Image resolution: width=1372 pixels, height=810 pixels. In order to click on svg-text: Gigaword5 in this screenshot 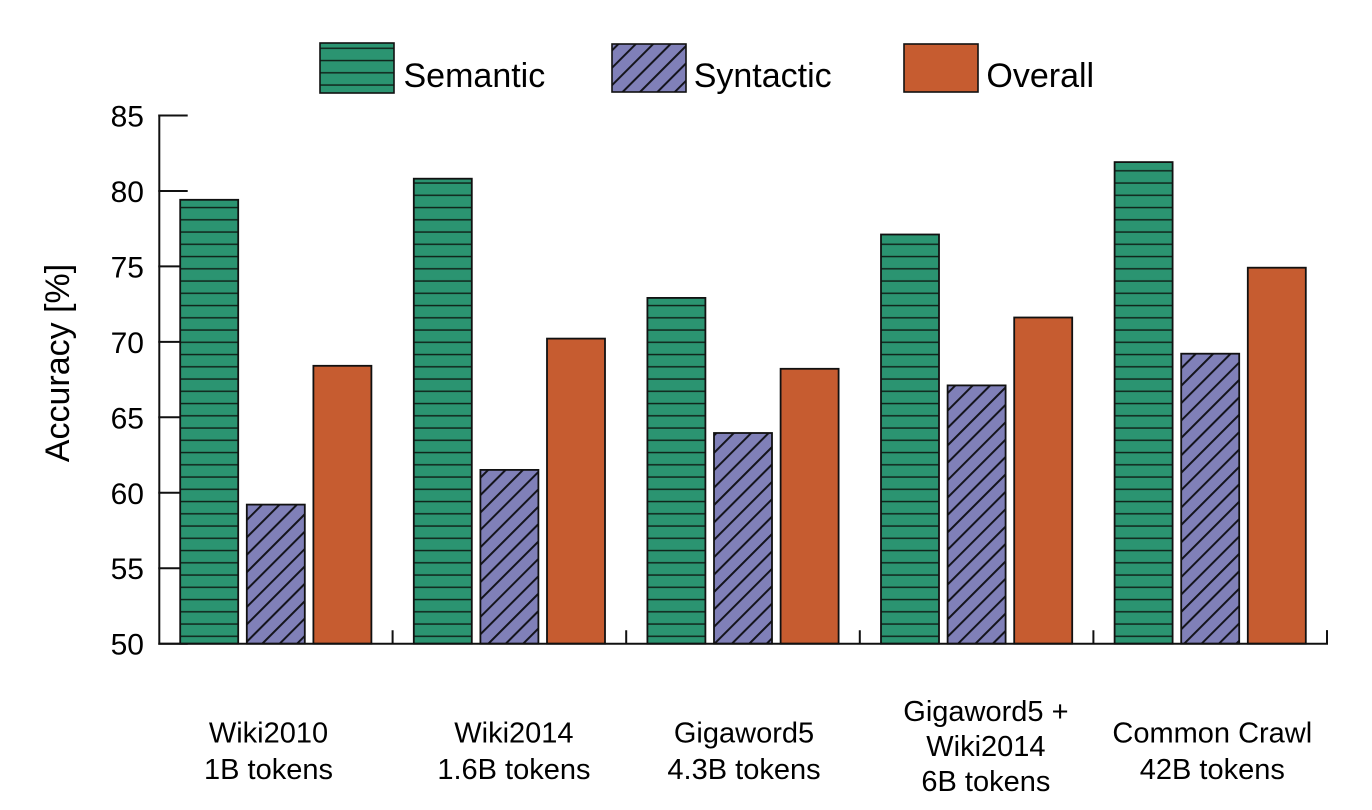, I will do `click(744, 734)`.